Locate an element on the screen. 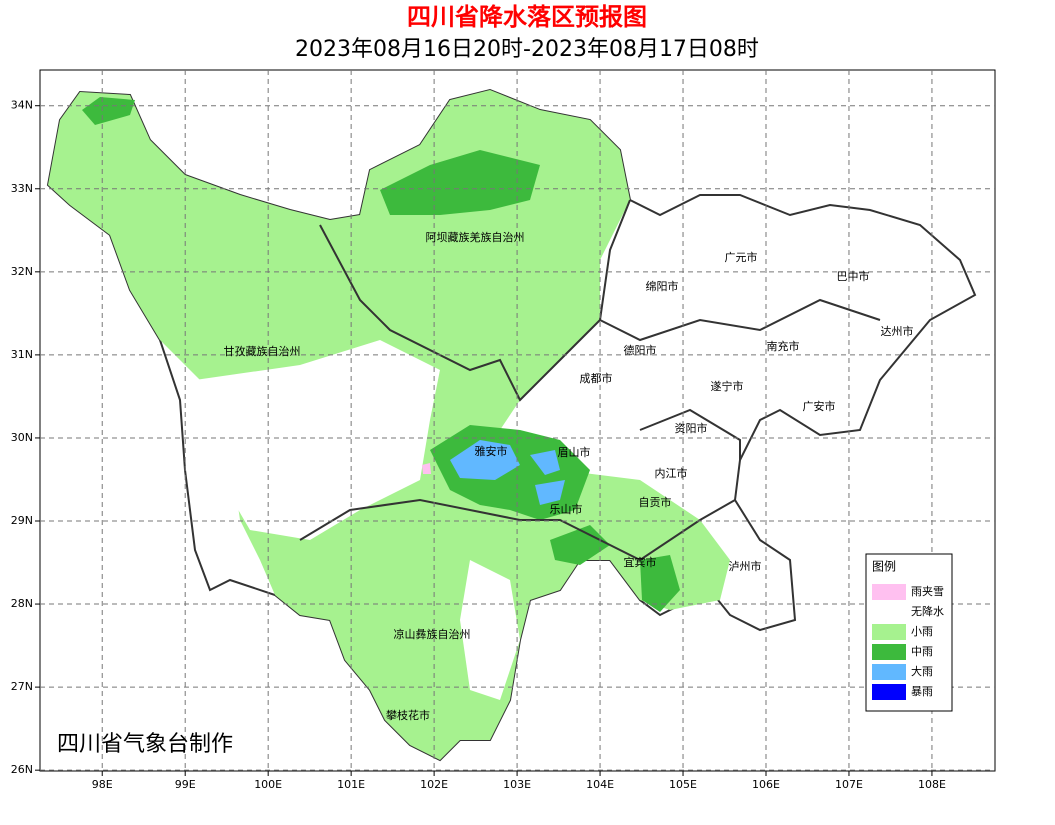 The image size is (1055, 825). legend-title: 图例 is located at coordinates (884, 567).